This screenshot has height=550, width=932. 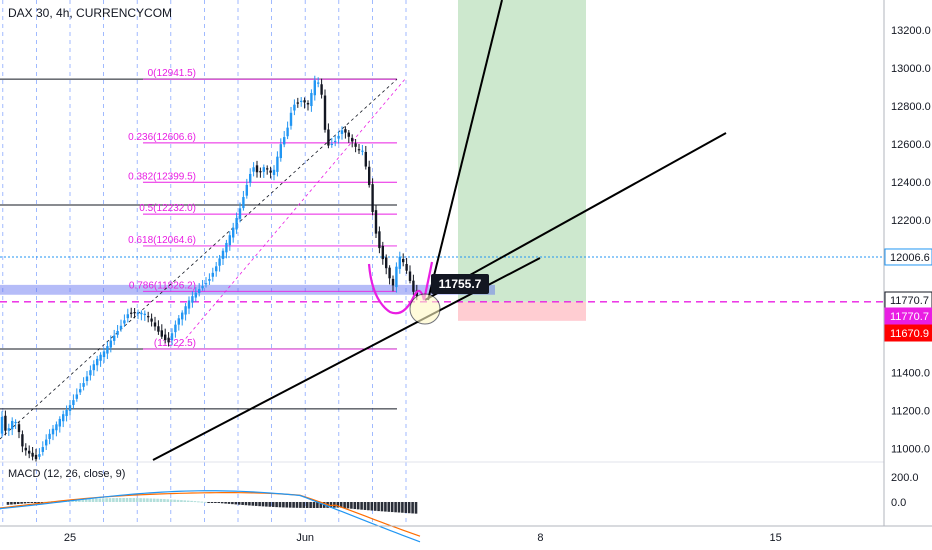 I want to click on price-label-text: 11770.7, so click(x=909, y=301).